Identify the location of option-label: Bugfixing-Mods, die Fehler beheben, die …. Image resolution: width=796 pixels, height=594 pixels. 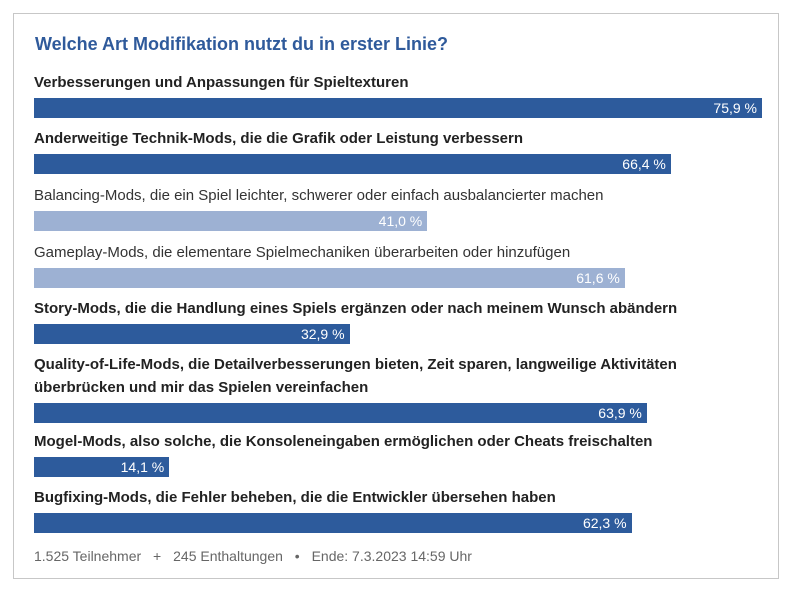
(295, 497).